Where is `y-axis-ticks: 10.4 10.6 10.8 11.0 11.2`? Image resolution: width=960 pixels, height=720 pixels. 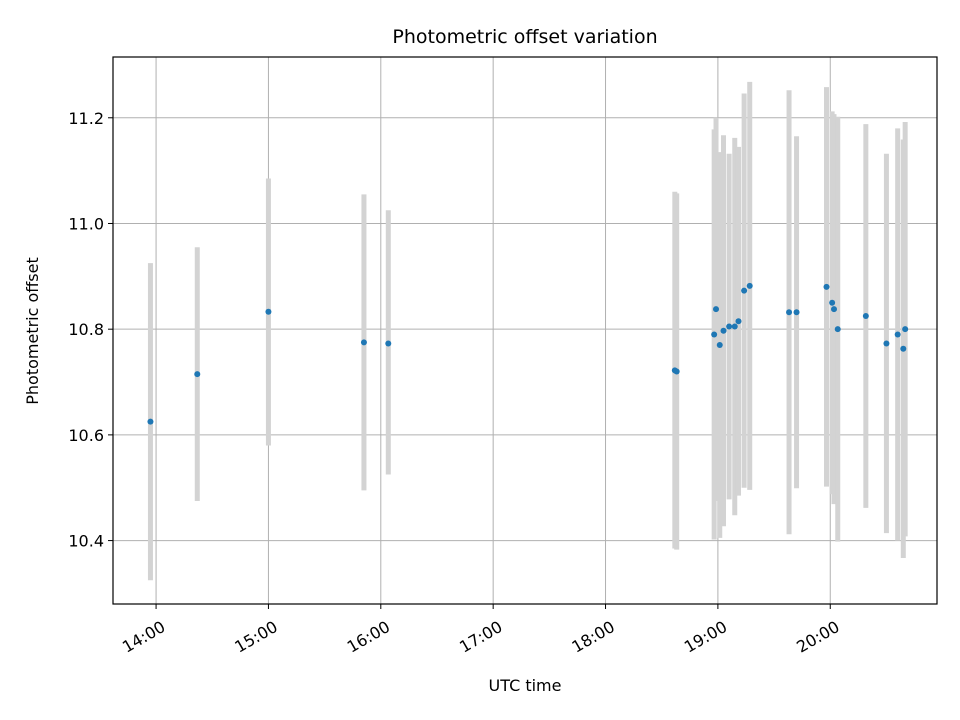
y-axis-ticks: 10.4 10.6 10.8 11.0 11.2 is located at coordinates (90, 330).